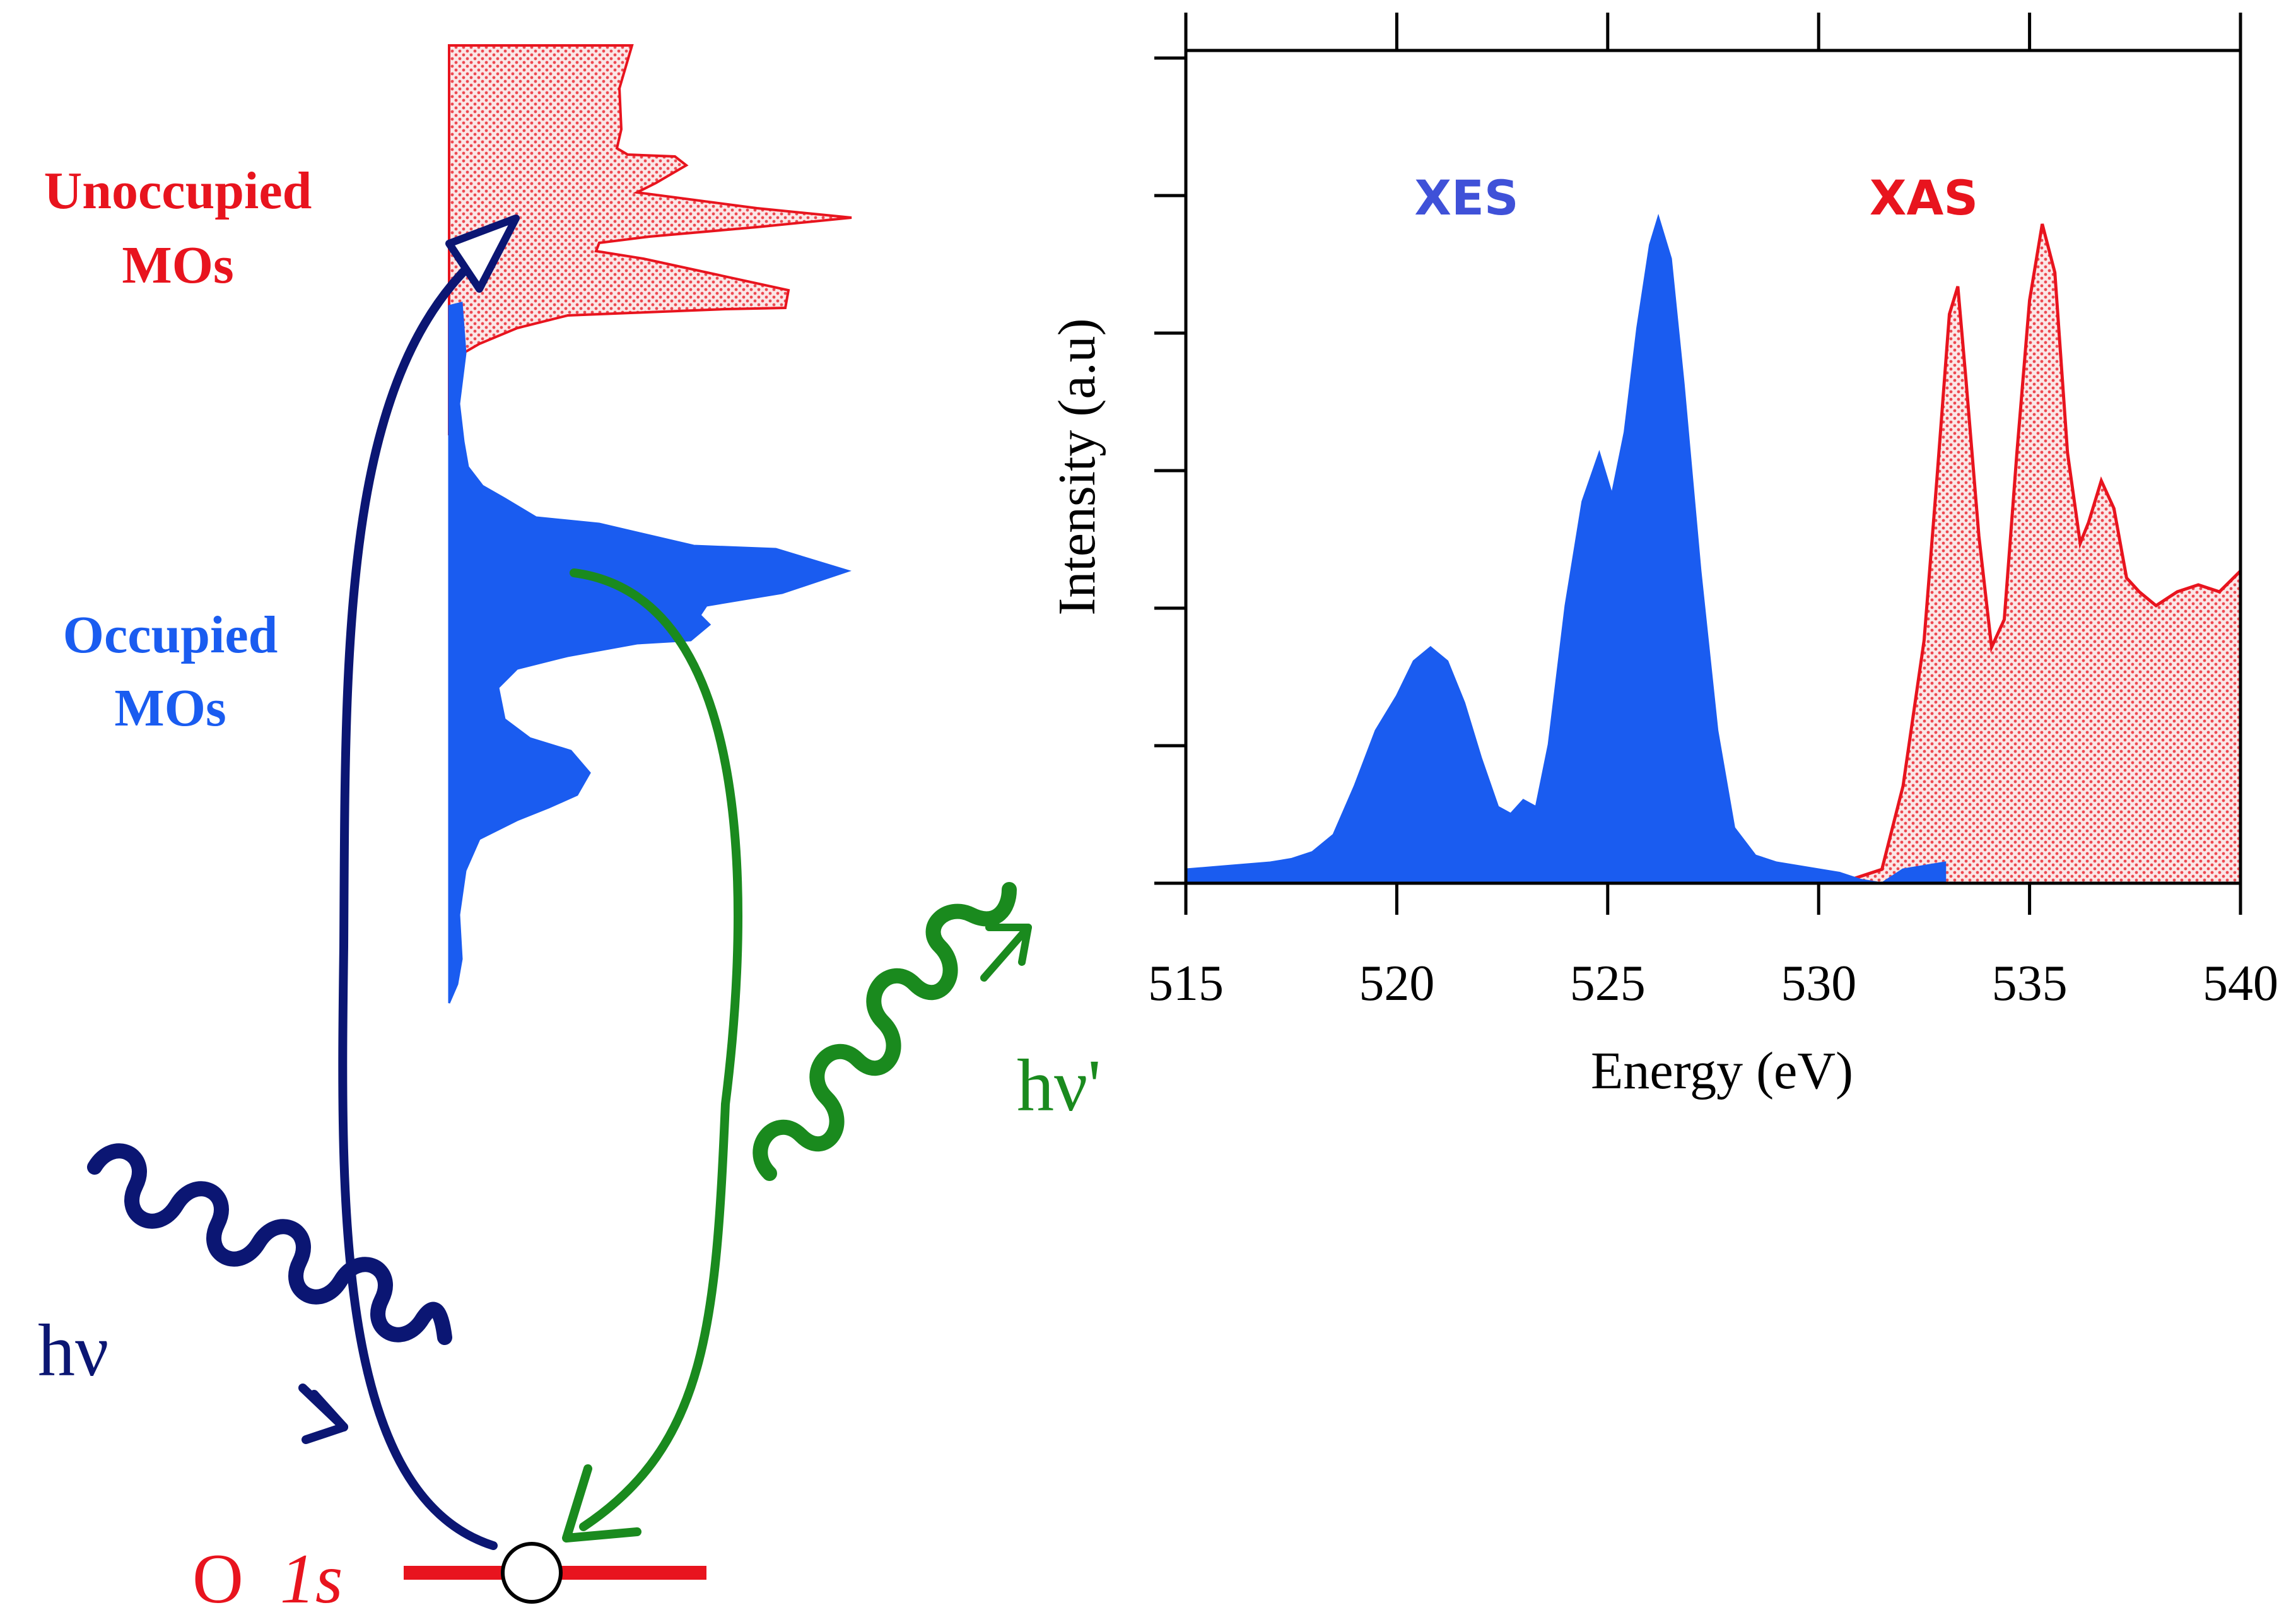  I want to click on core-hole-icon, so click(532, 1573).